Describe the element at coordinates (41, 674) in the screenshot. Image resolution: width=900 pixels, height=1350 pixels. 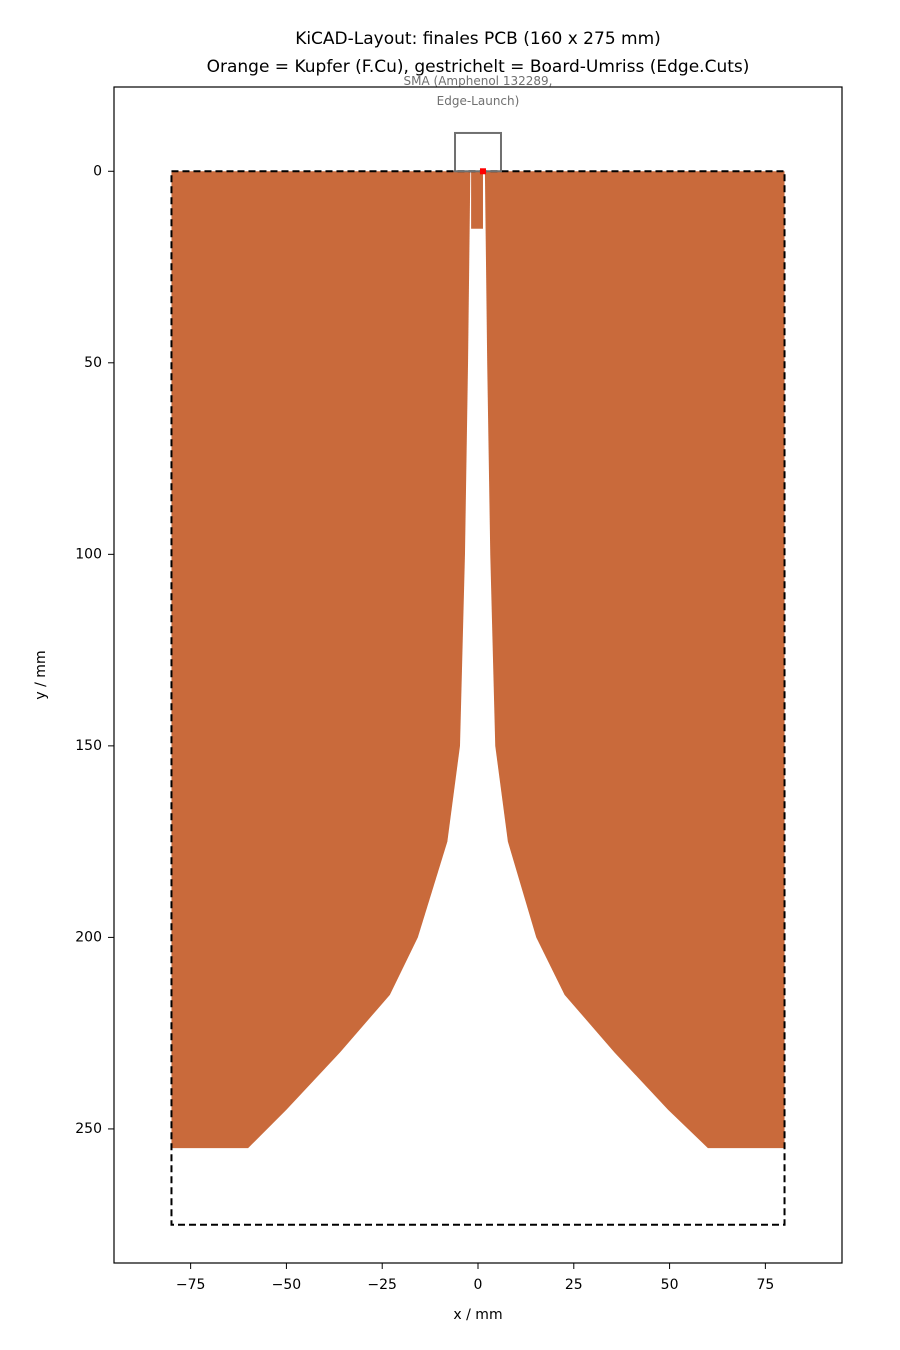
I see `y-axis-label: y / mm` at that location.